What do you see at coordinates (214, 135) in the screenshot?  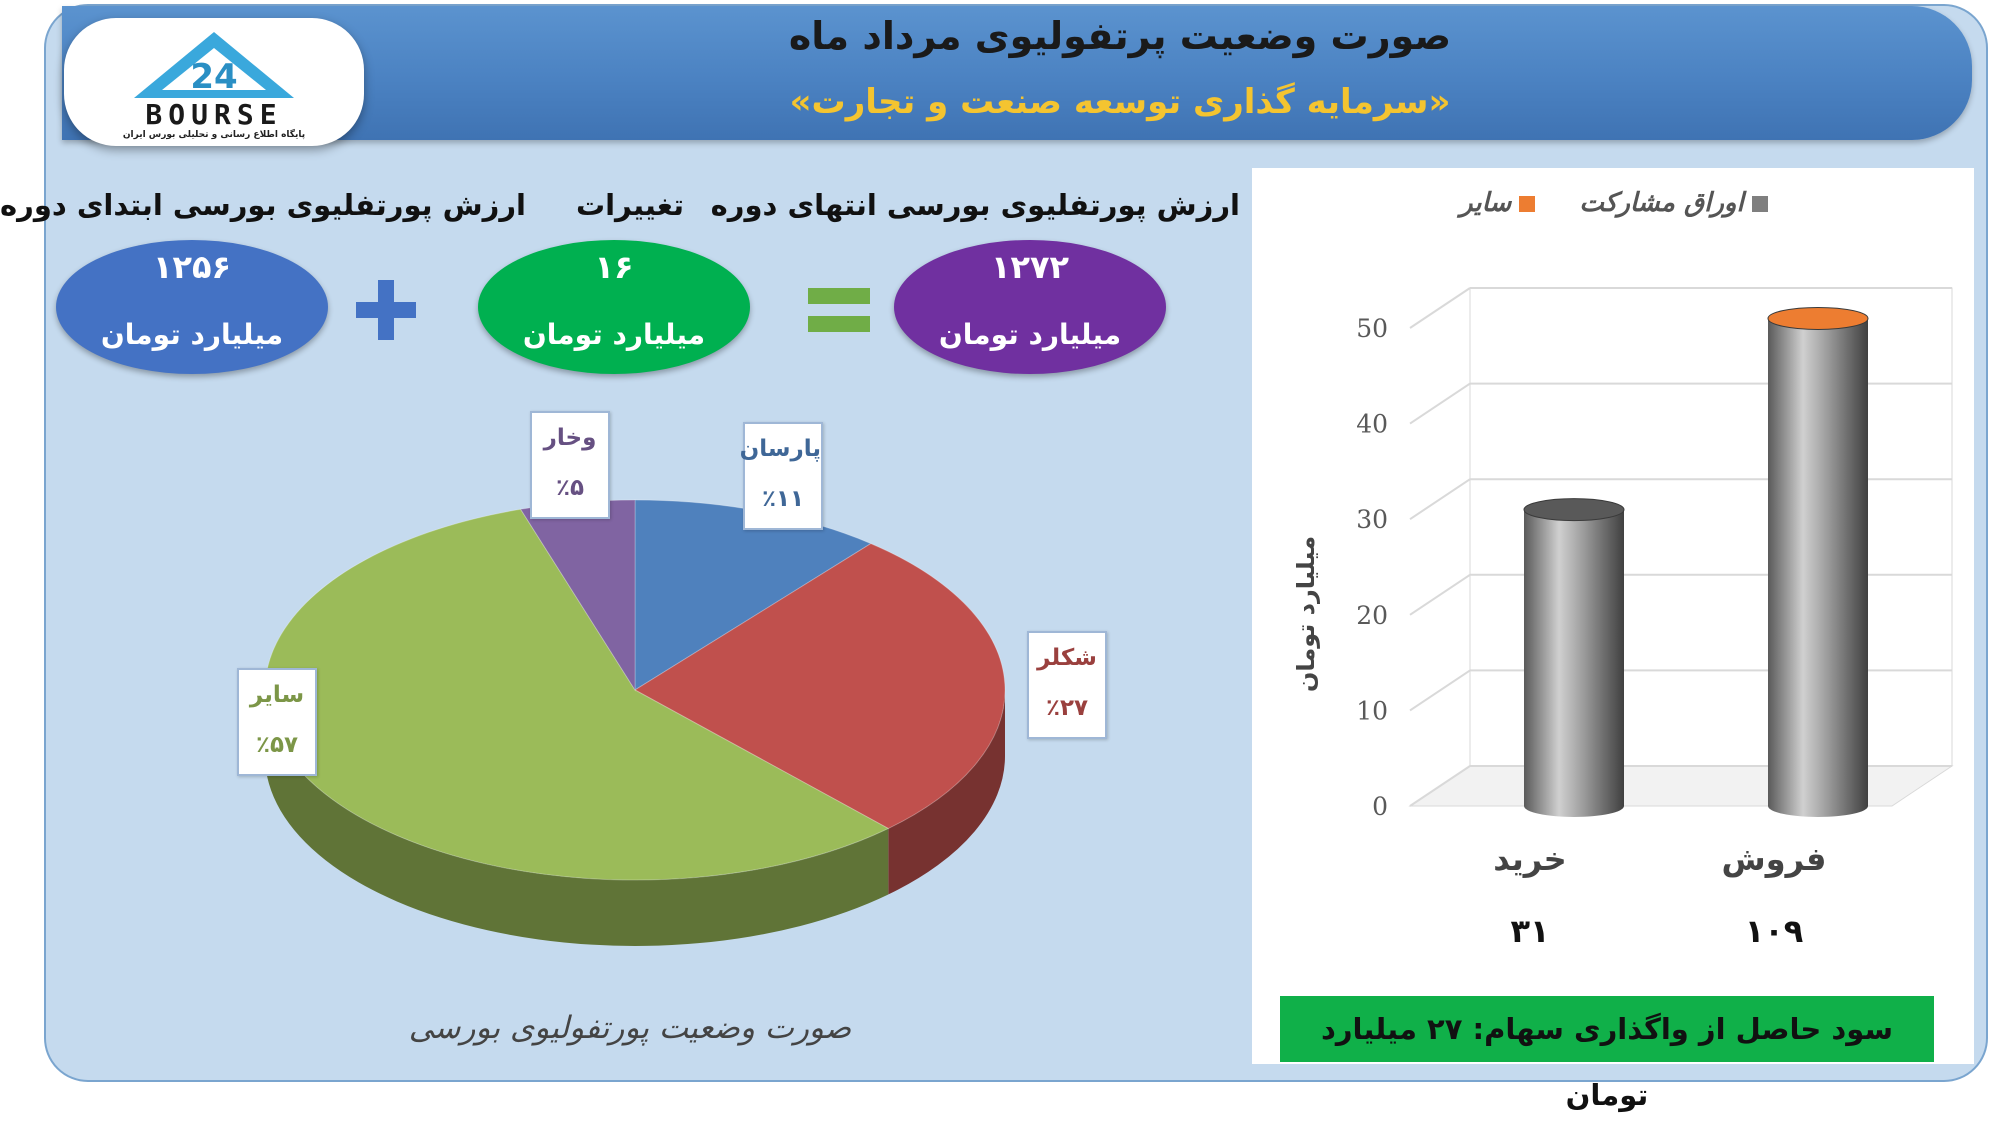 I see `logo-tagline: پایگاه اطلاع رسانی و تحلیلی بورس ایران` at bounding box center [214, 135].